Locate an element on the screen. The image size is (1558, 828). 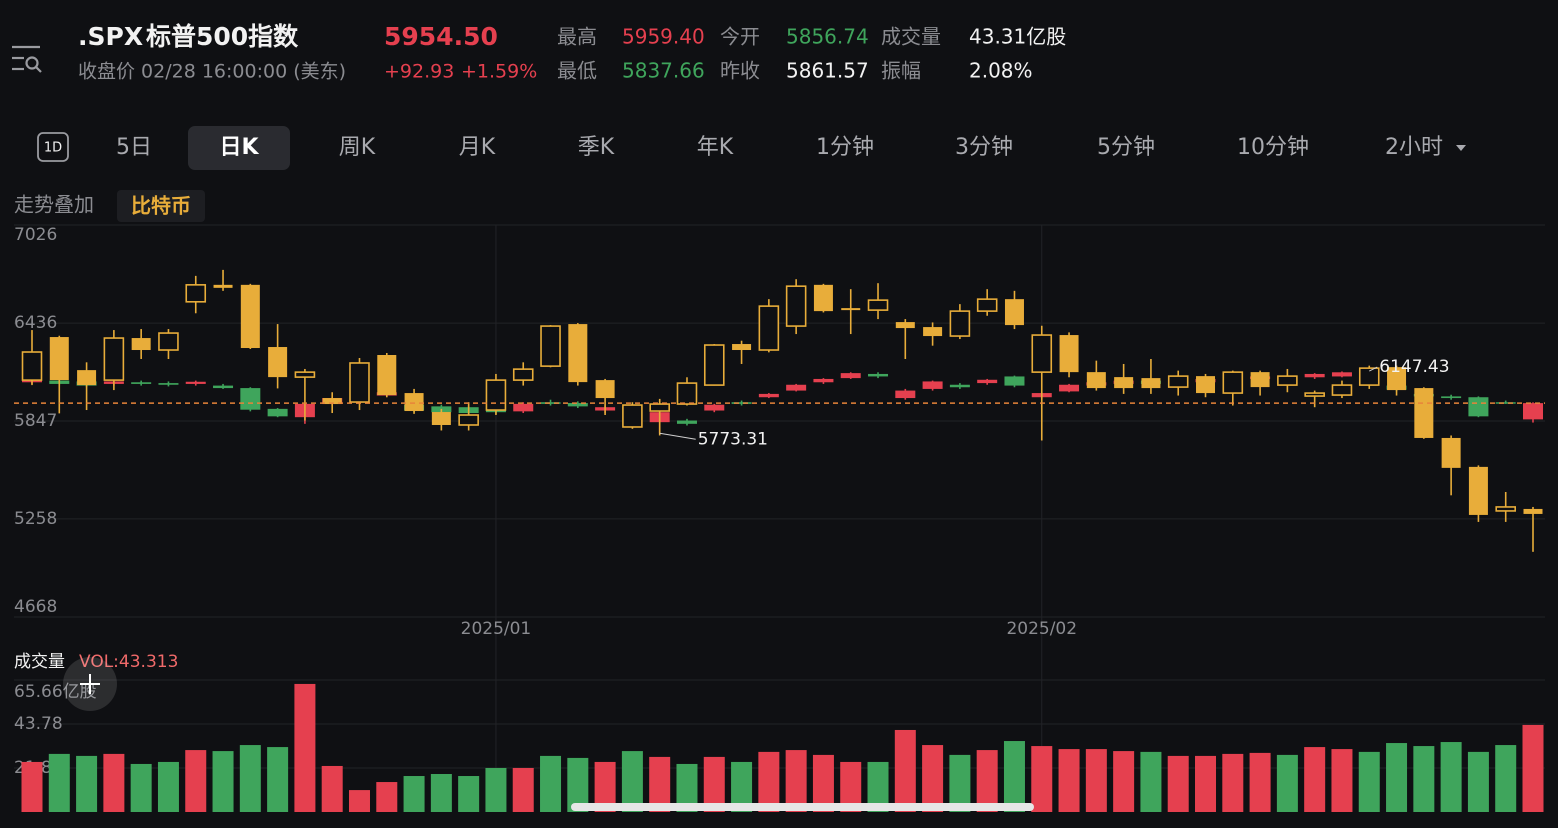
volume-tick-label: 65.66亿股 is located at coordinates (55, 692).